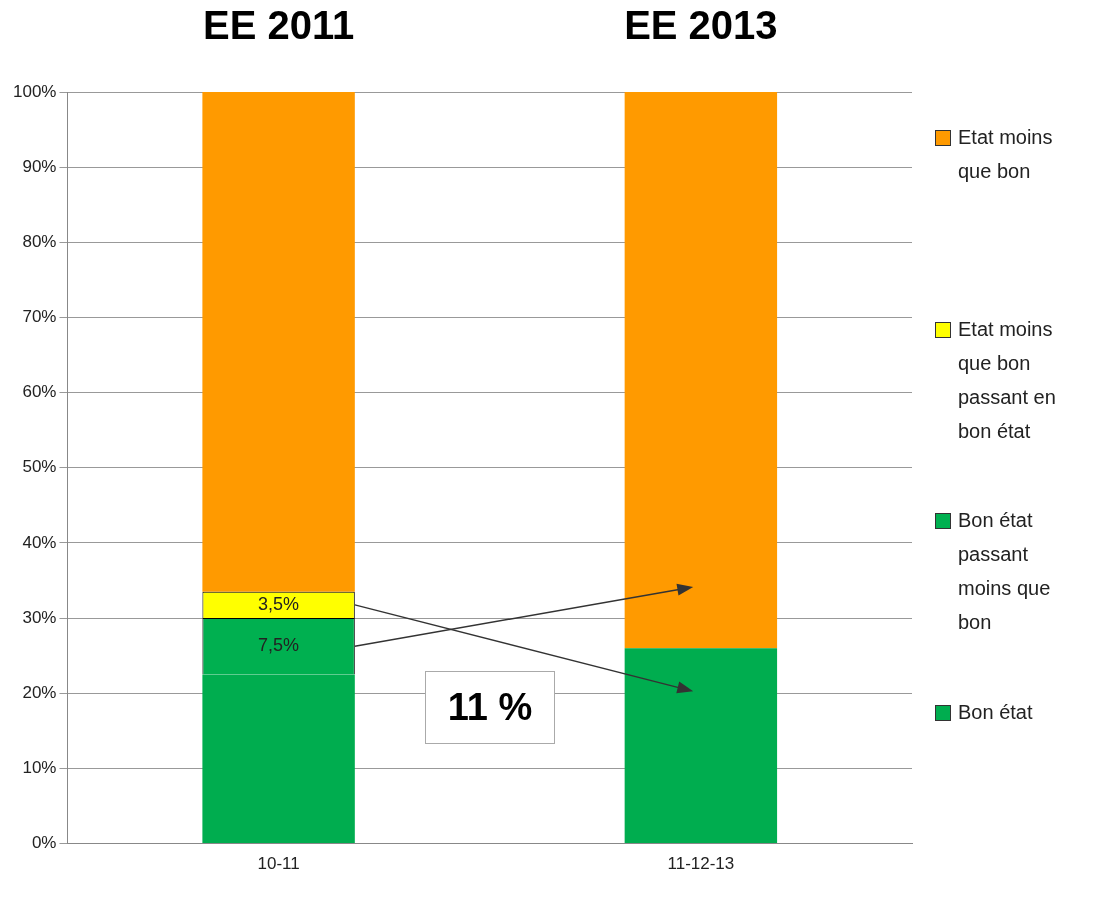  What do you see at coordinates (701, 25) in the screenshot?
I see `text: EE 2013` at bounding box center [701, 25].